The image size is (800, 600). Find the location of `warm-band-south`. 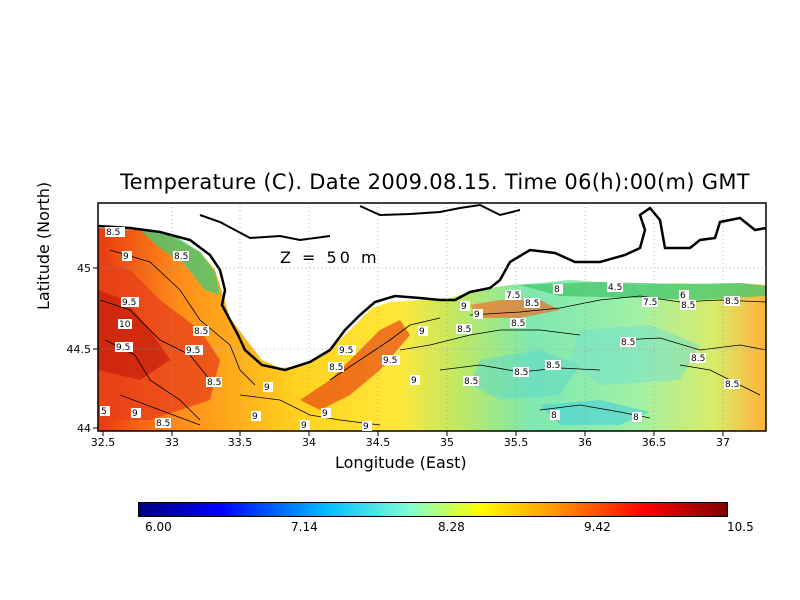

warm-band-south is located at coordinates (355, 365).